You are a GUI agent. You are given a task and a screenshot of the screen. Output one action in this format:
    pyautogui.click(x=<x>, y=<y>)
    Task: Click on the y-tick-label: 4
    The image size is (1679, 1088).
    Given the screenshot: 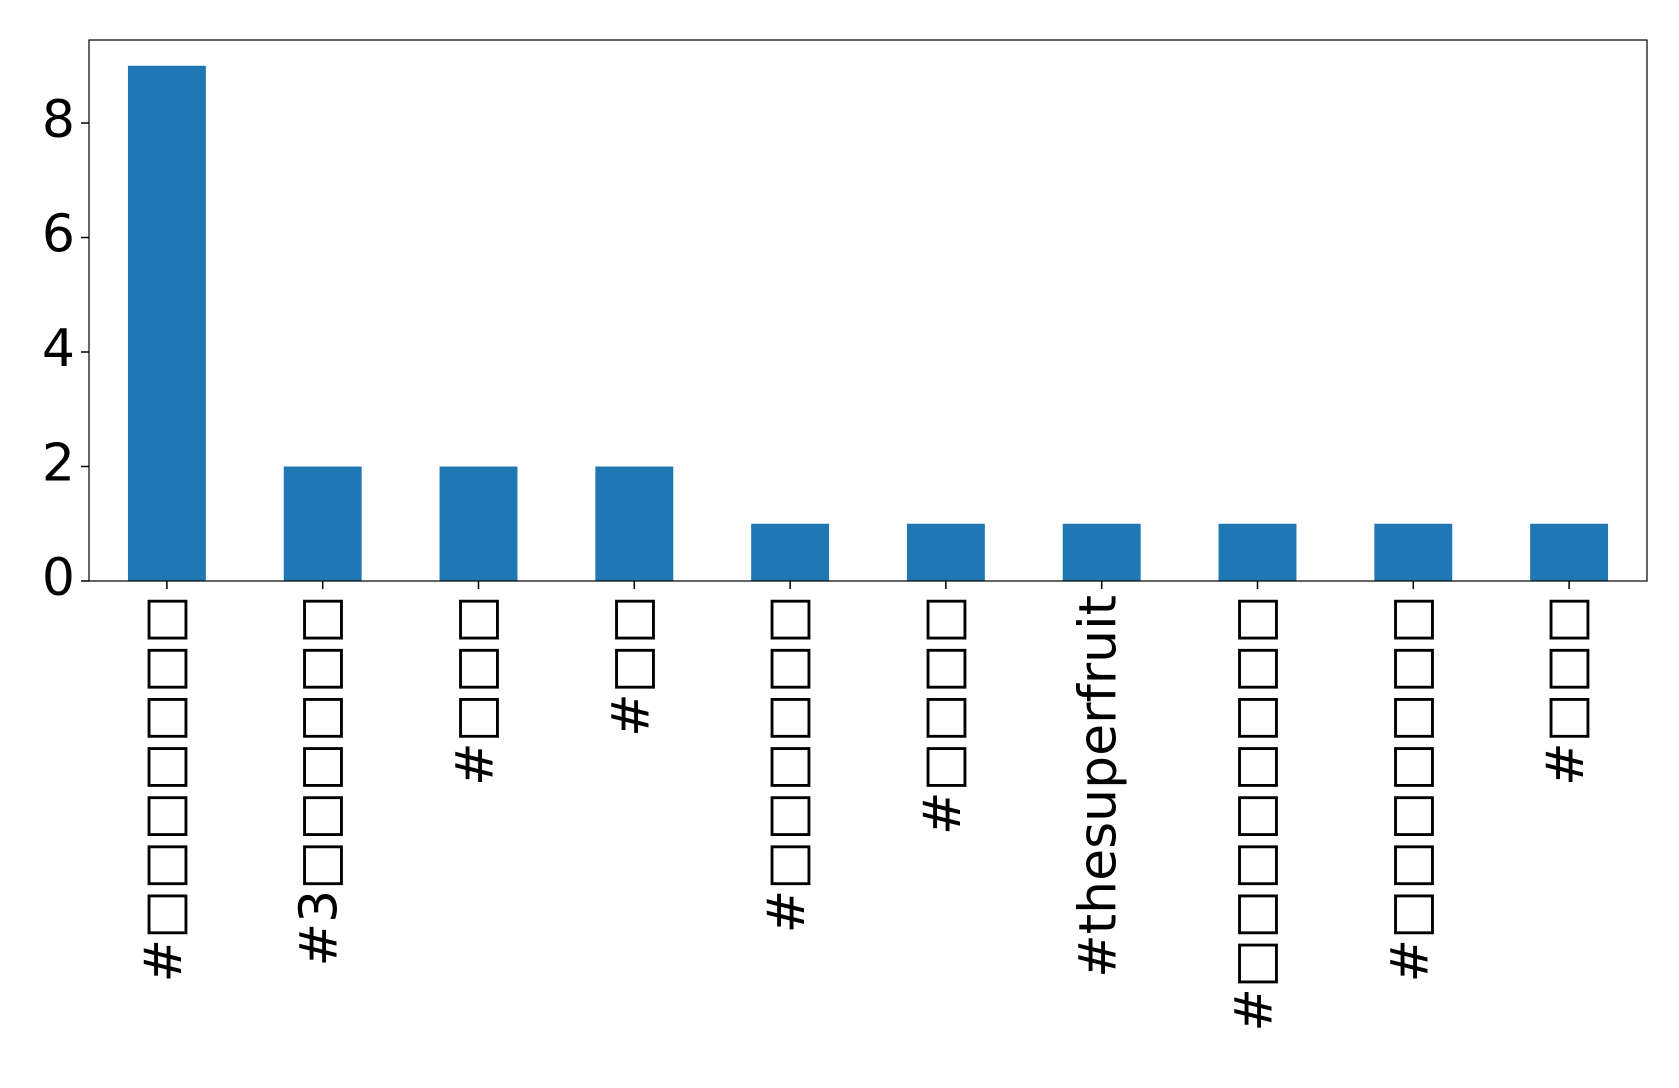 What is the action you would take?
    pyautogui.click(x=58, y=349)
    